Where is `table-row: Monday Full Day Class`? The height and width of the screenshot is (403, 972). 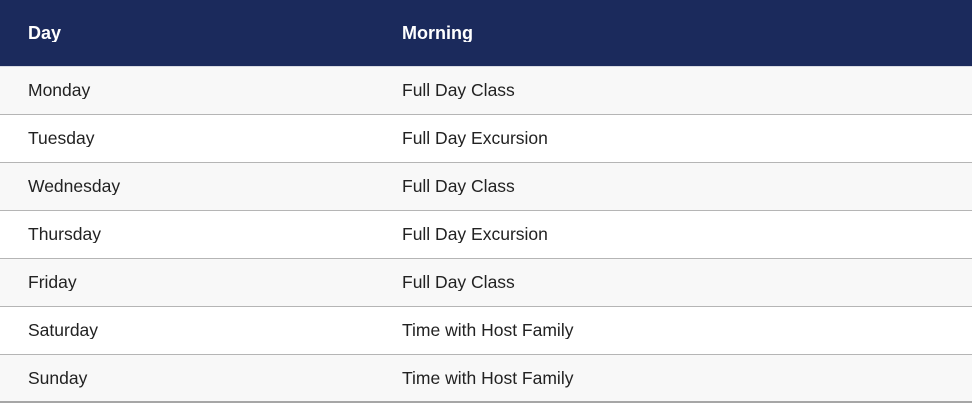
table-row: Monday Full Day Class is located at coordinates (486, 91).